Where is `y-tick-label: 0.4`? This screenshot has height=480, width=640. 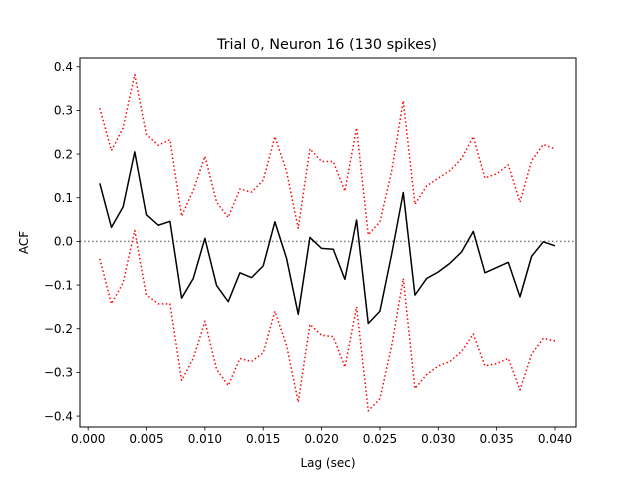 y-tick-label: 0.4 is located at coordinates (63, 67).